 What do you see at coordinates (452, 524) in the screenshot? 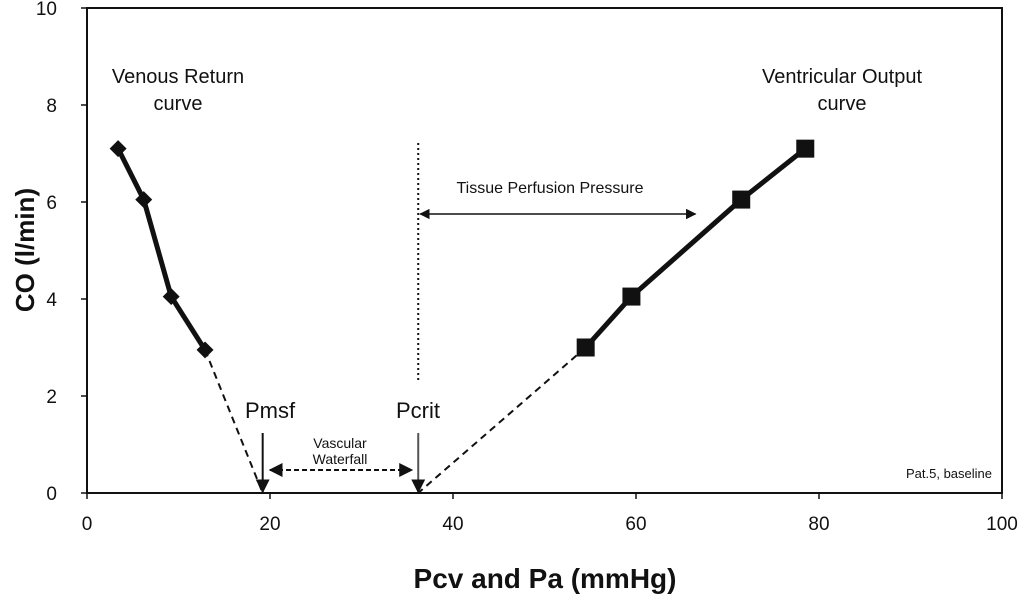
I see `x-tick-label: 40` at bounding box center [452, 524].